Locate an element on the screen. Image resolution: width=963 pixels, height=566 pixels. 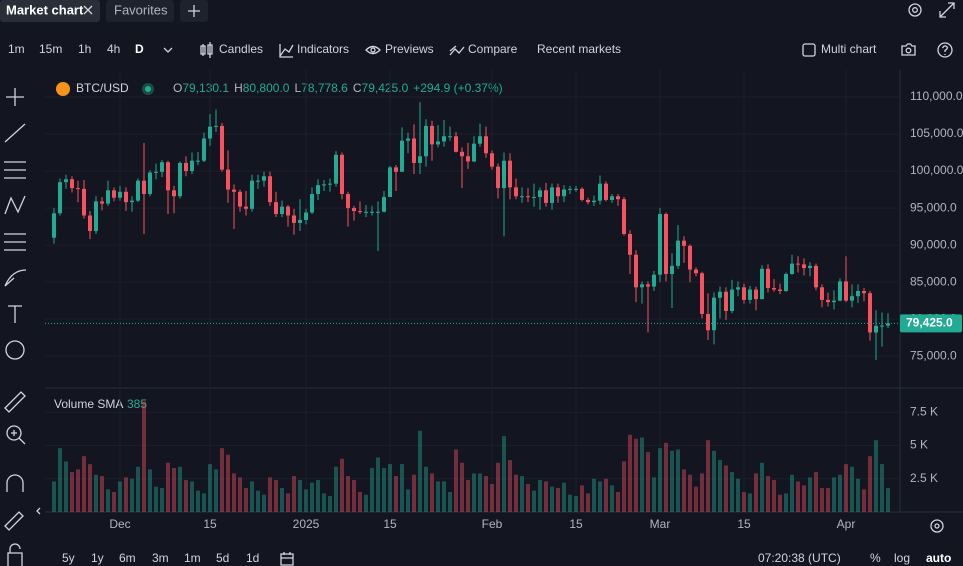
tab is located at coordinates (140, 11).